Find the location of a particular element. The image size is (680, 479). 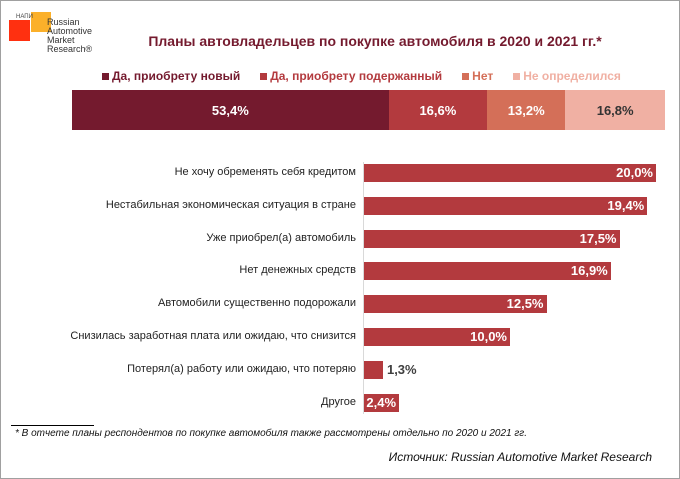

value-label: 1,3% is located at coordinates (401, 369).